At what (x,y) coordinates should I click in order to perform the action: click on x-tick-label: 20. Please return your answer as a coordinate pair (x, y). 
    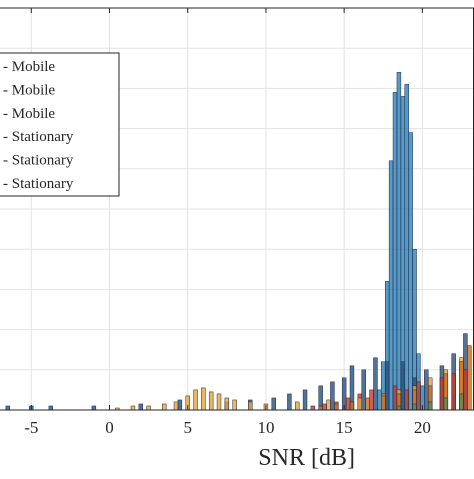
    Looking at the image, I should click on (422, 427).